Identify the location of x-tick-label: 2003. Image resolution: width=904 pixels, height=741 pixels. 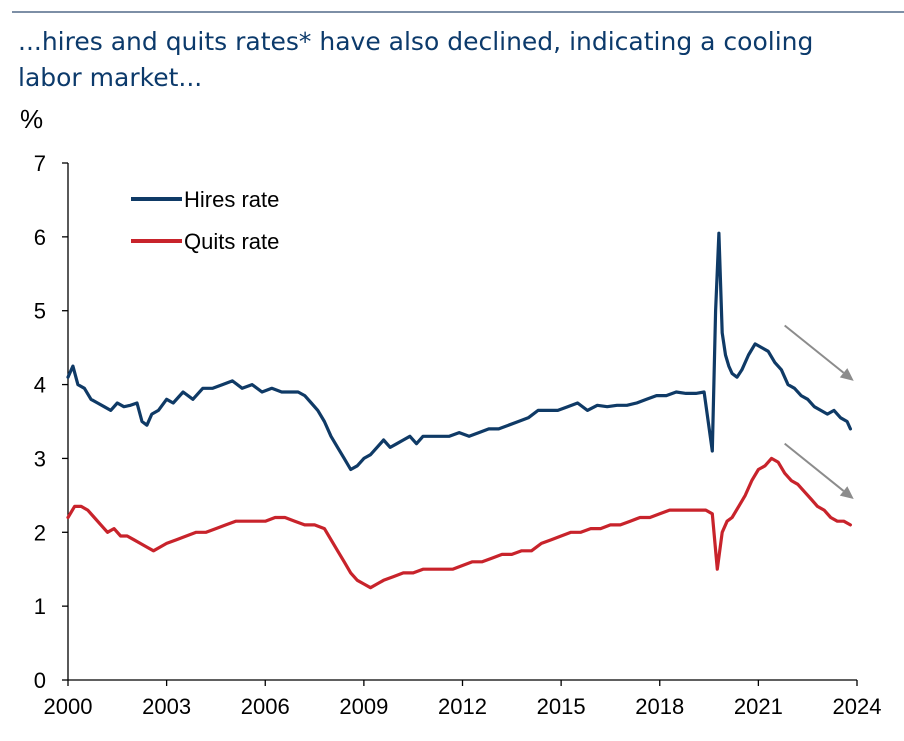
(166, 706).